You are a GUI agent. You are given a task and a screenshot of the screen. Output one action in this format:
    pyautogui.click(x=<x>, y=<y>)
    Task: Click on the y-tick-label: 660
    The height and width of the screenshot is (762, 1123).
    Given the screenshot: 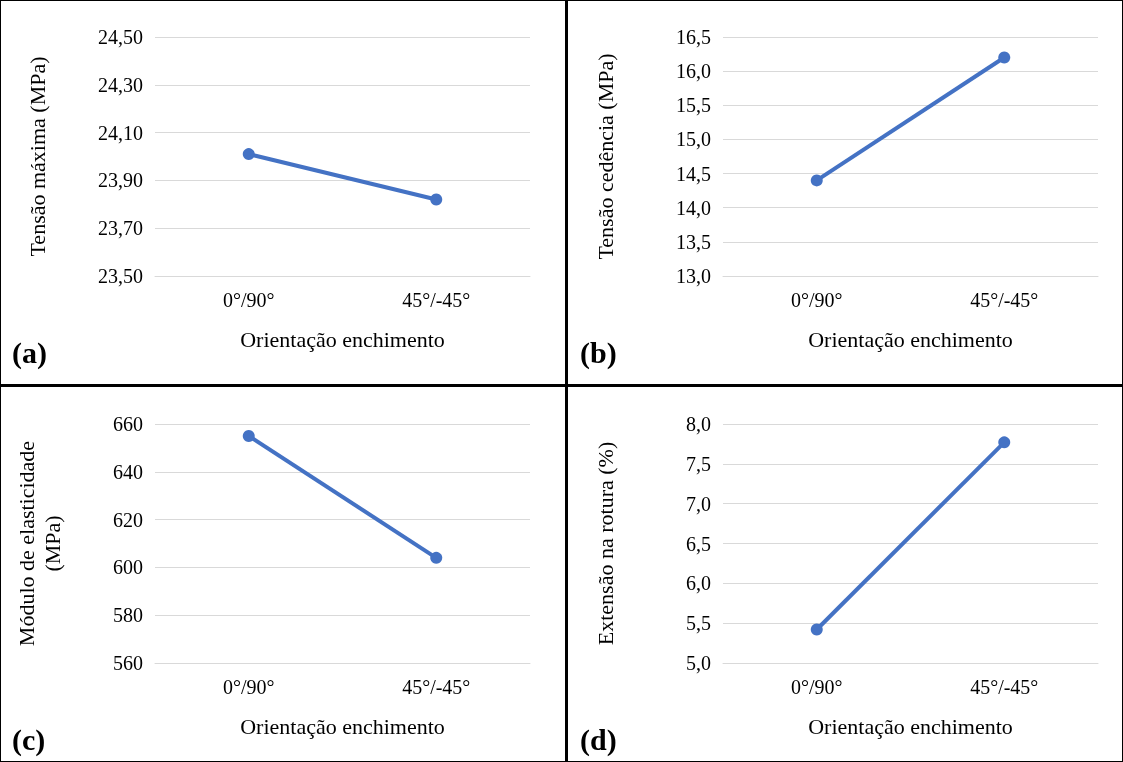 What is the action you would take?
    pyautogui.click(x=128, y=424)
    